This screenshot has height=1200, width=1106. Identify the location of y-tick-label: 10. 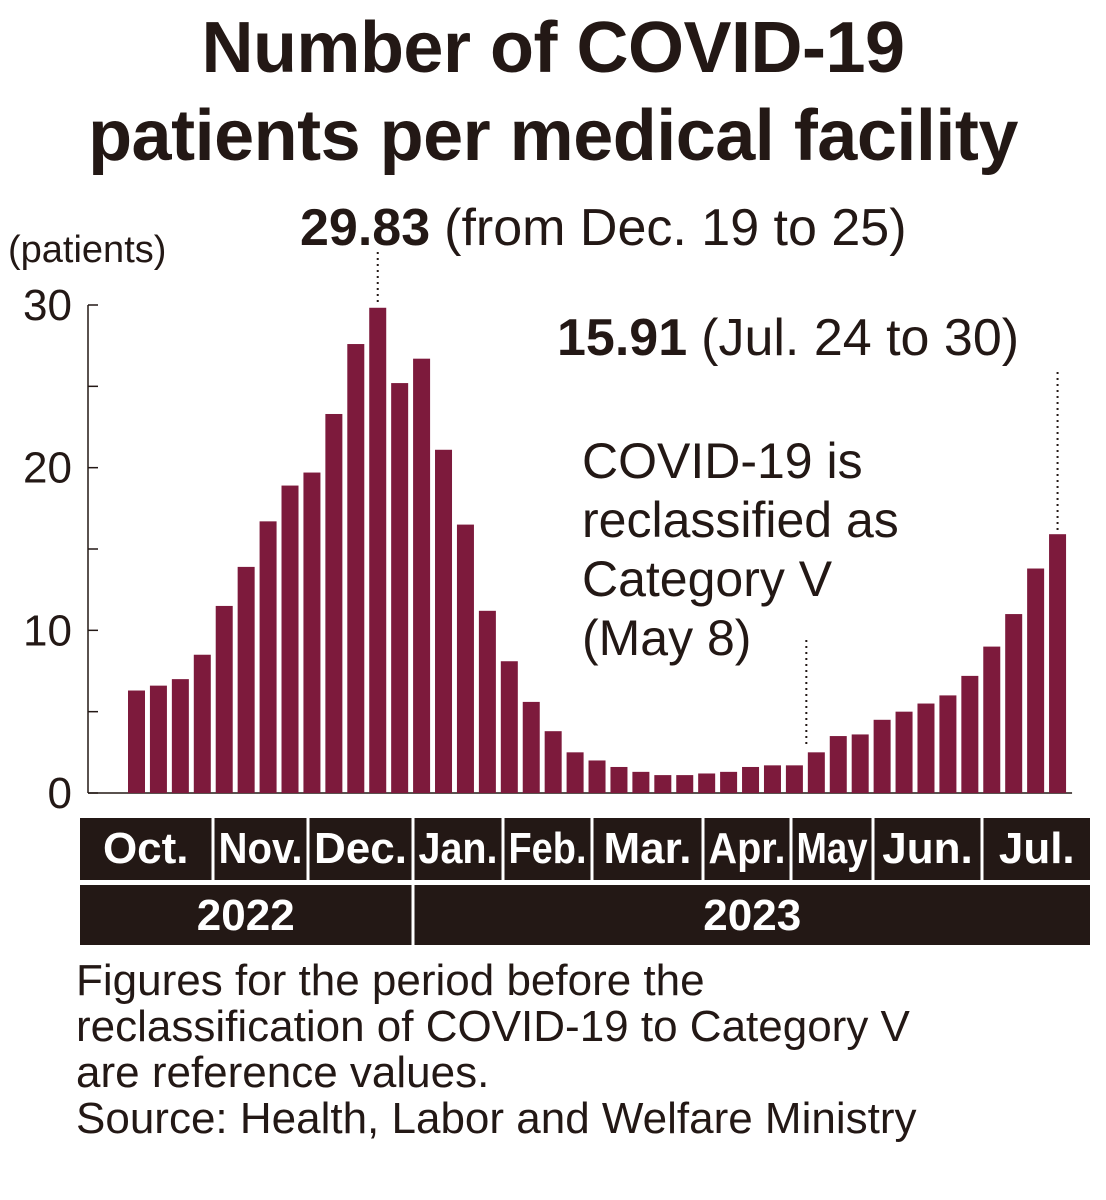
(47, 630).